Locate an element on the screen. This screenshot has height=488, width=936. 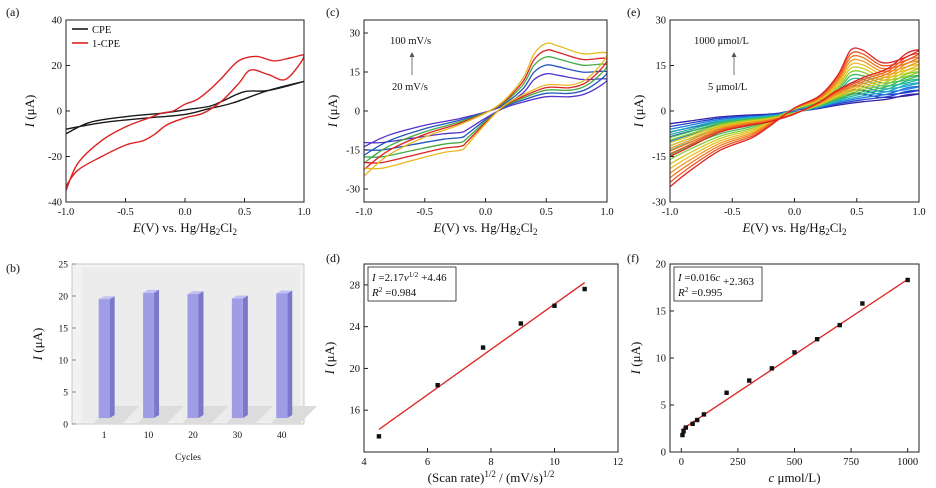
annotation-top: 100 mV/s is located at coordinates (410, 41).